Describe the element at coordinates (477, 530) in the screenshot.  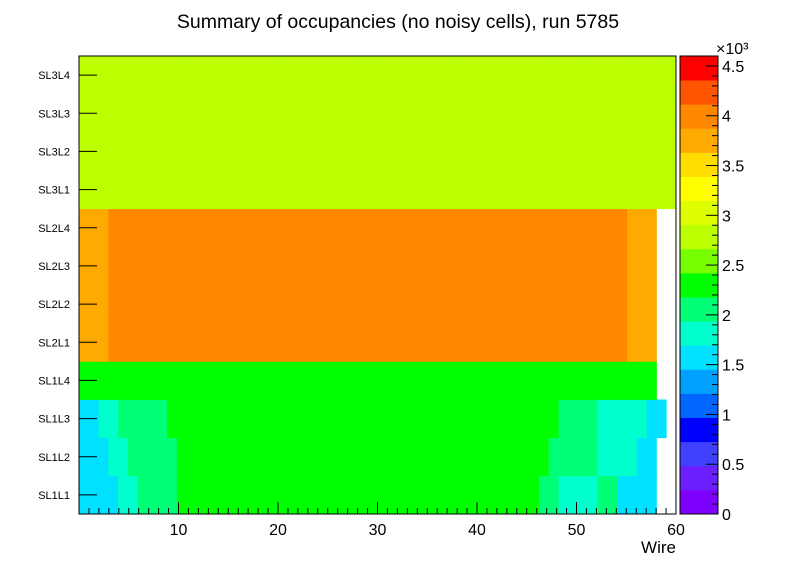
I see `x-tick-label: 40` at that location.